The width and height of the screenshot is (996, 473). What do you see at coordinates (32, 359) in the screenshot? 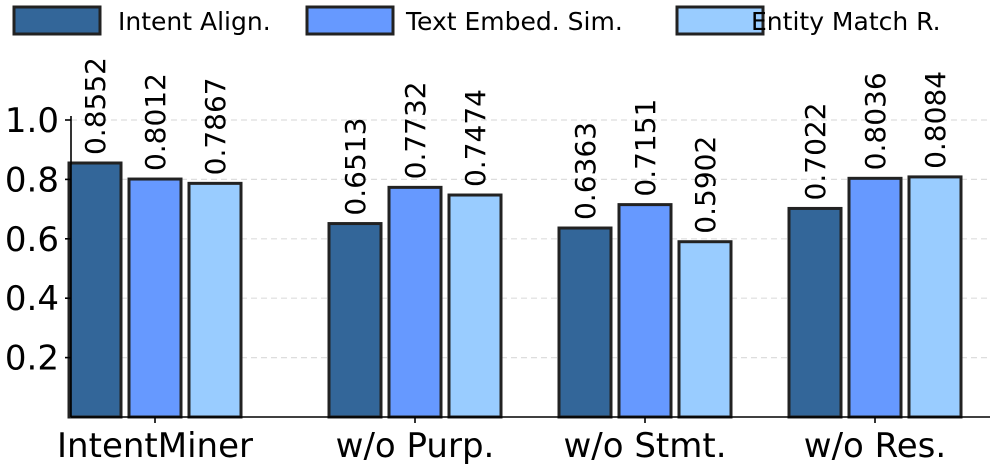
I see `y-tick-label: 0.2` at bounding box center [32, 359].